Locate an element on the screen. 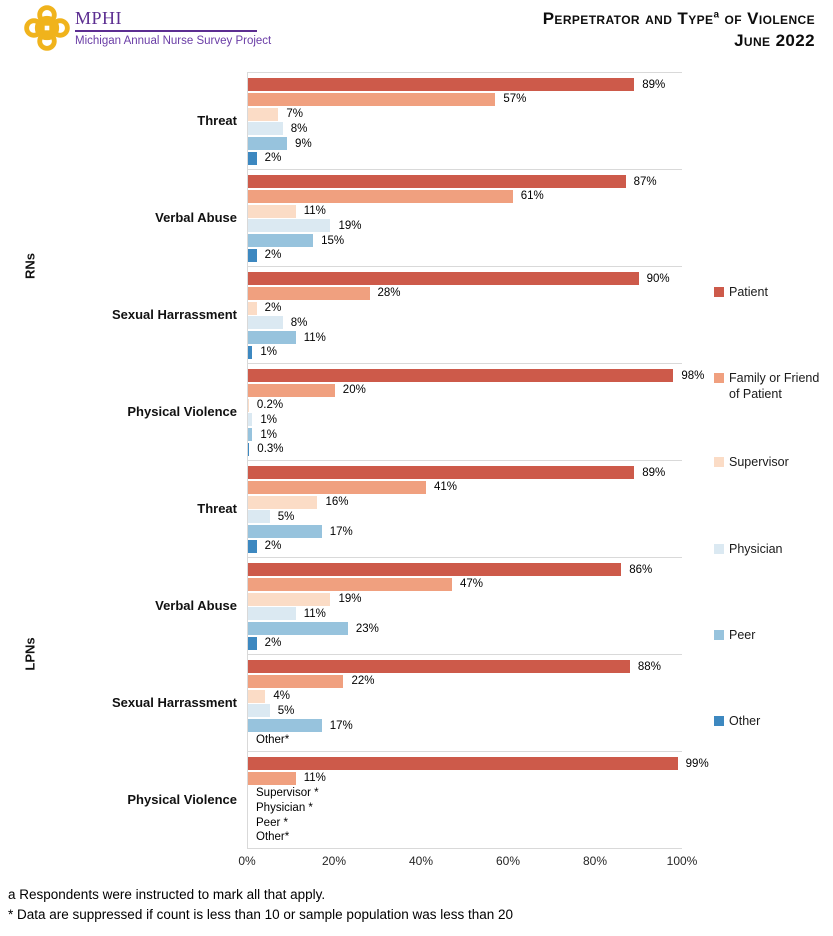 The height and width of the screenshot is (936, 833). bar-physician is located at coordinates (259, 711).